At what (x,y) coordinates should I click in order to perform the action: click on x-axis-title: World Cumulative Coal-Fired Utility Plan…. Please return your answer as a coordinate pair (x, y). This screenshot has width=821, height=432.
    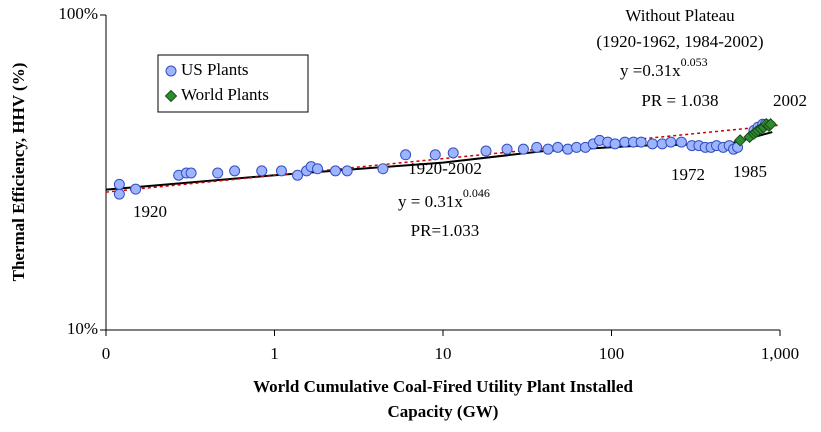
    Looking at the image, I should click on (443, 386).